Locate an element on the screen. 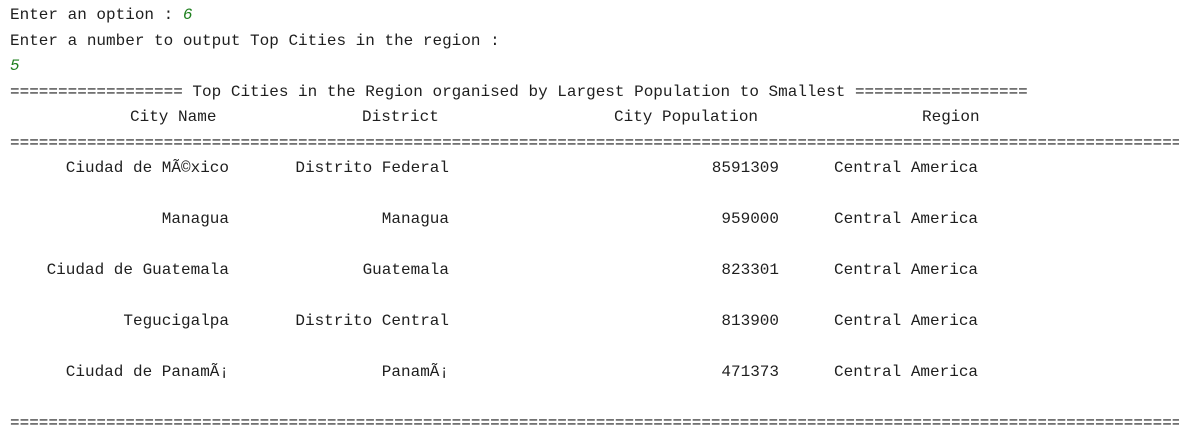 The height and width of the screenshot is (432, 1179). row-population: 959000 is located at coordinates (750, 219).